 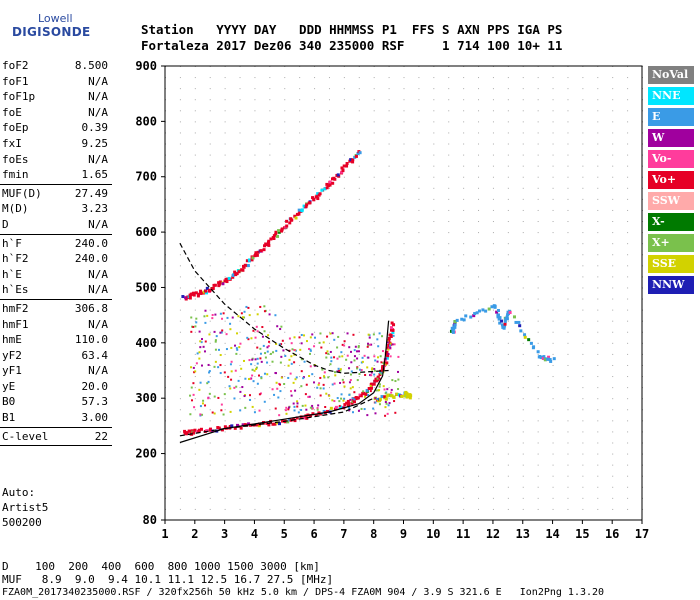 I want to click on param-label: yF2, so click(x=12, y=355).